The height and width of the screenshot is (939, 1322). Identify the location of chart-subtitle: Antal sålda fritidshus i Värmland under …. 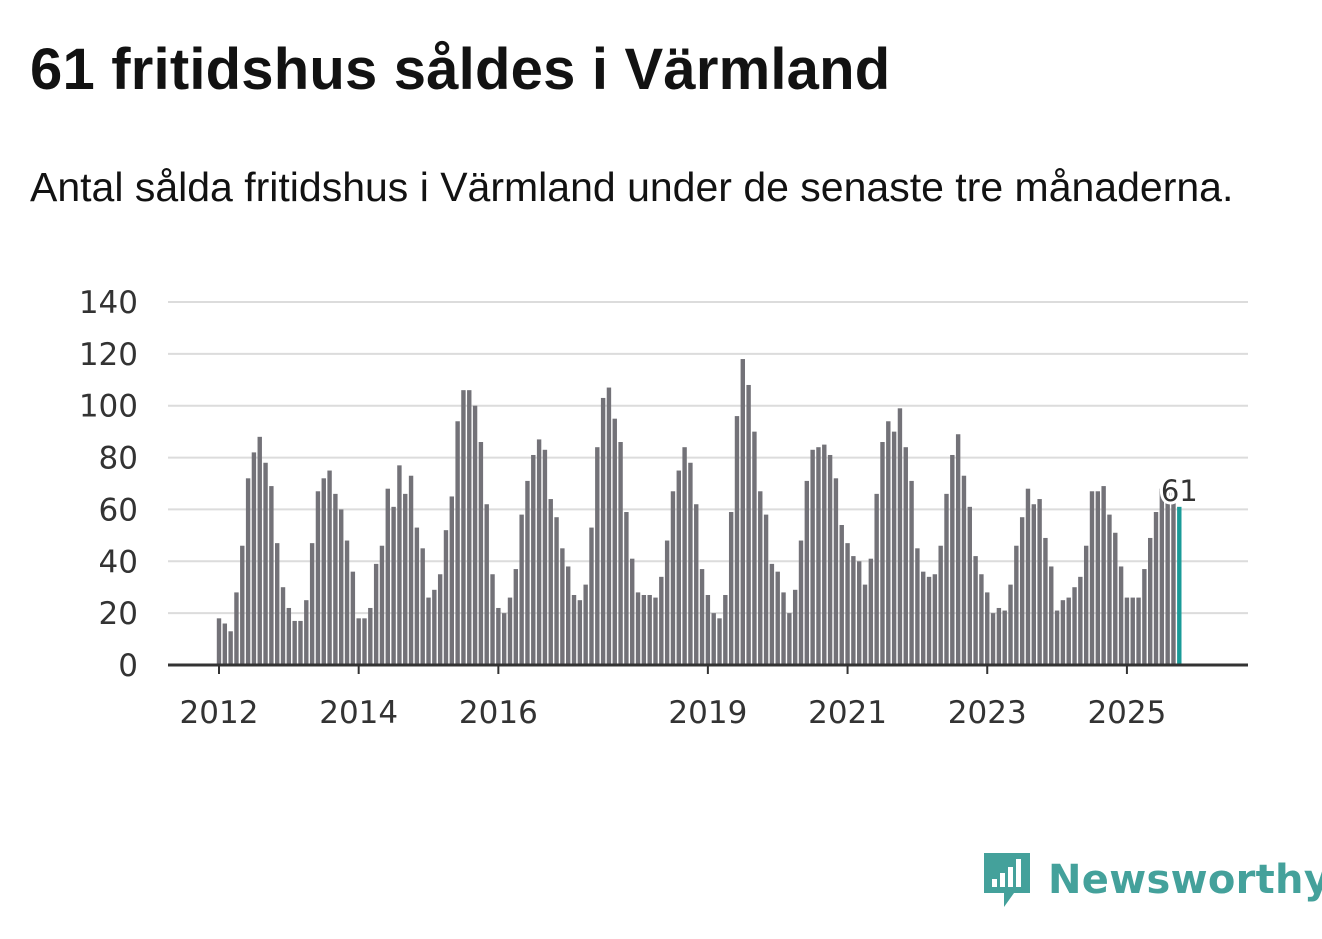
(632, 187).